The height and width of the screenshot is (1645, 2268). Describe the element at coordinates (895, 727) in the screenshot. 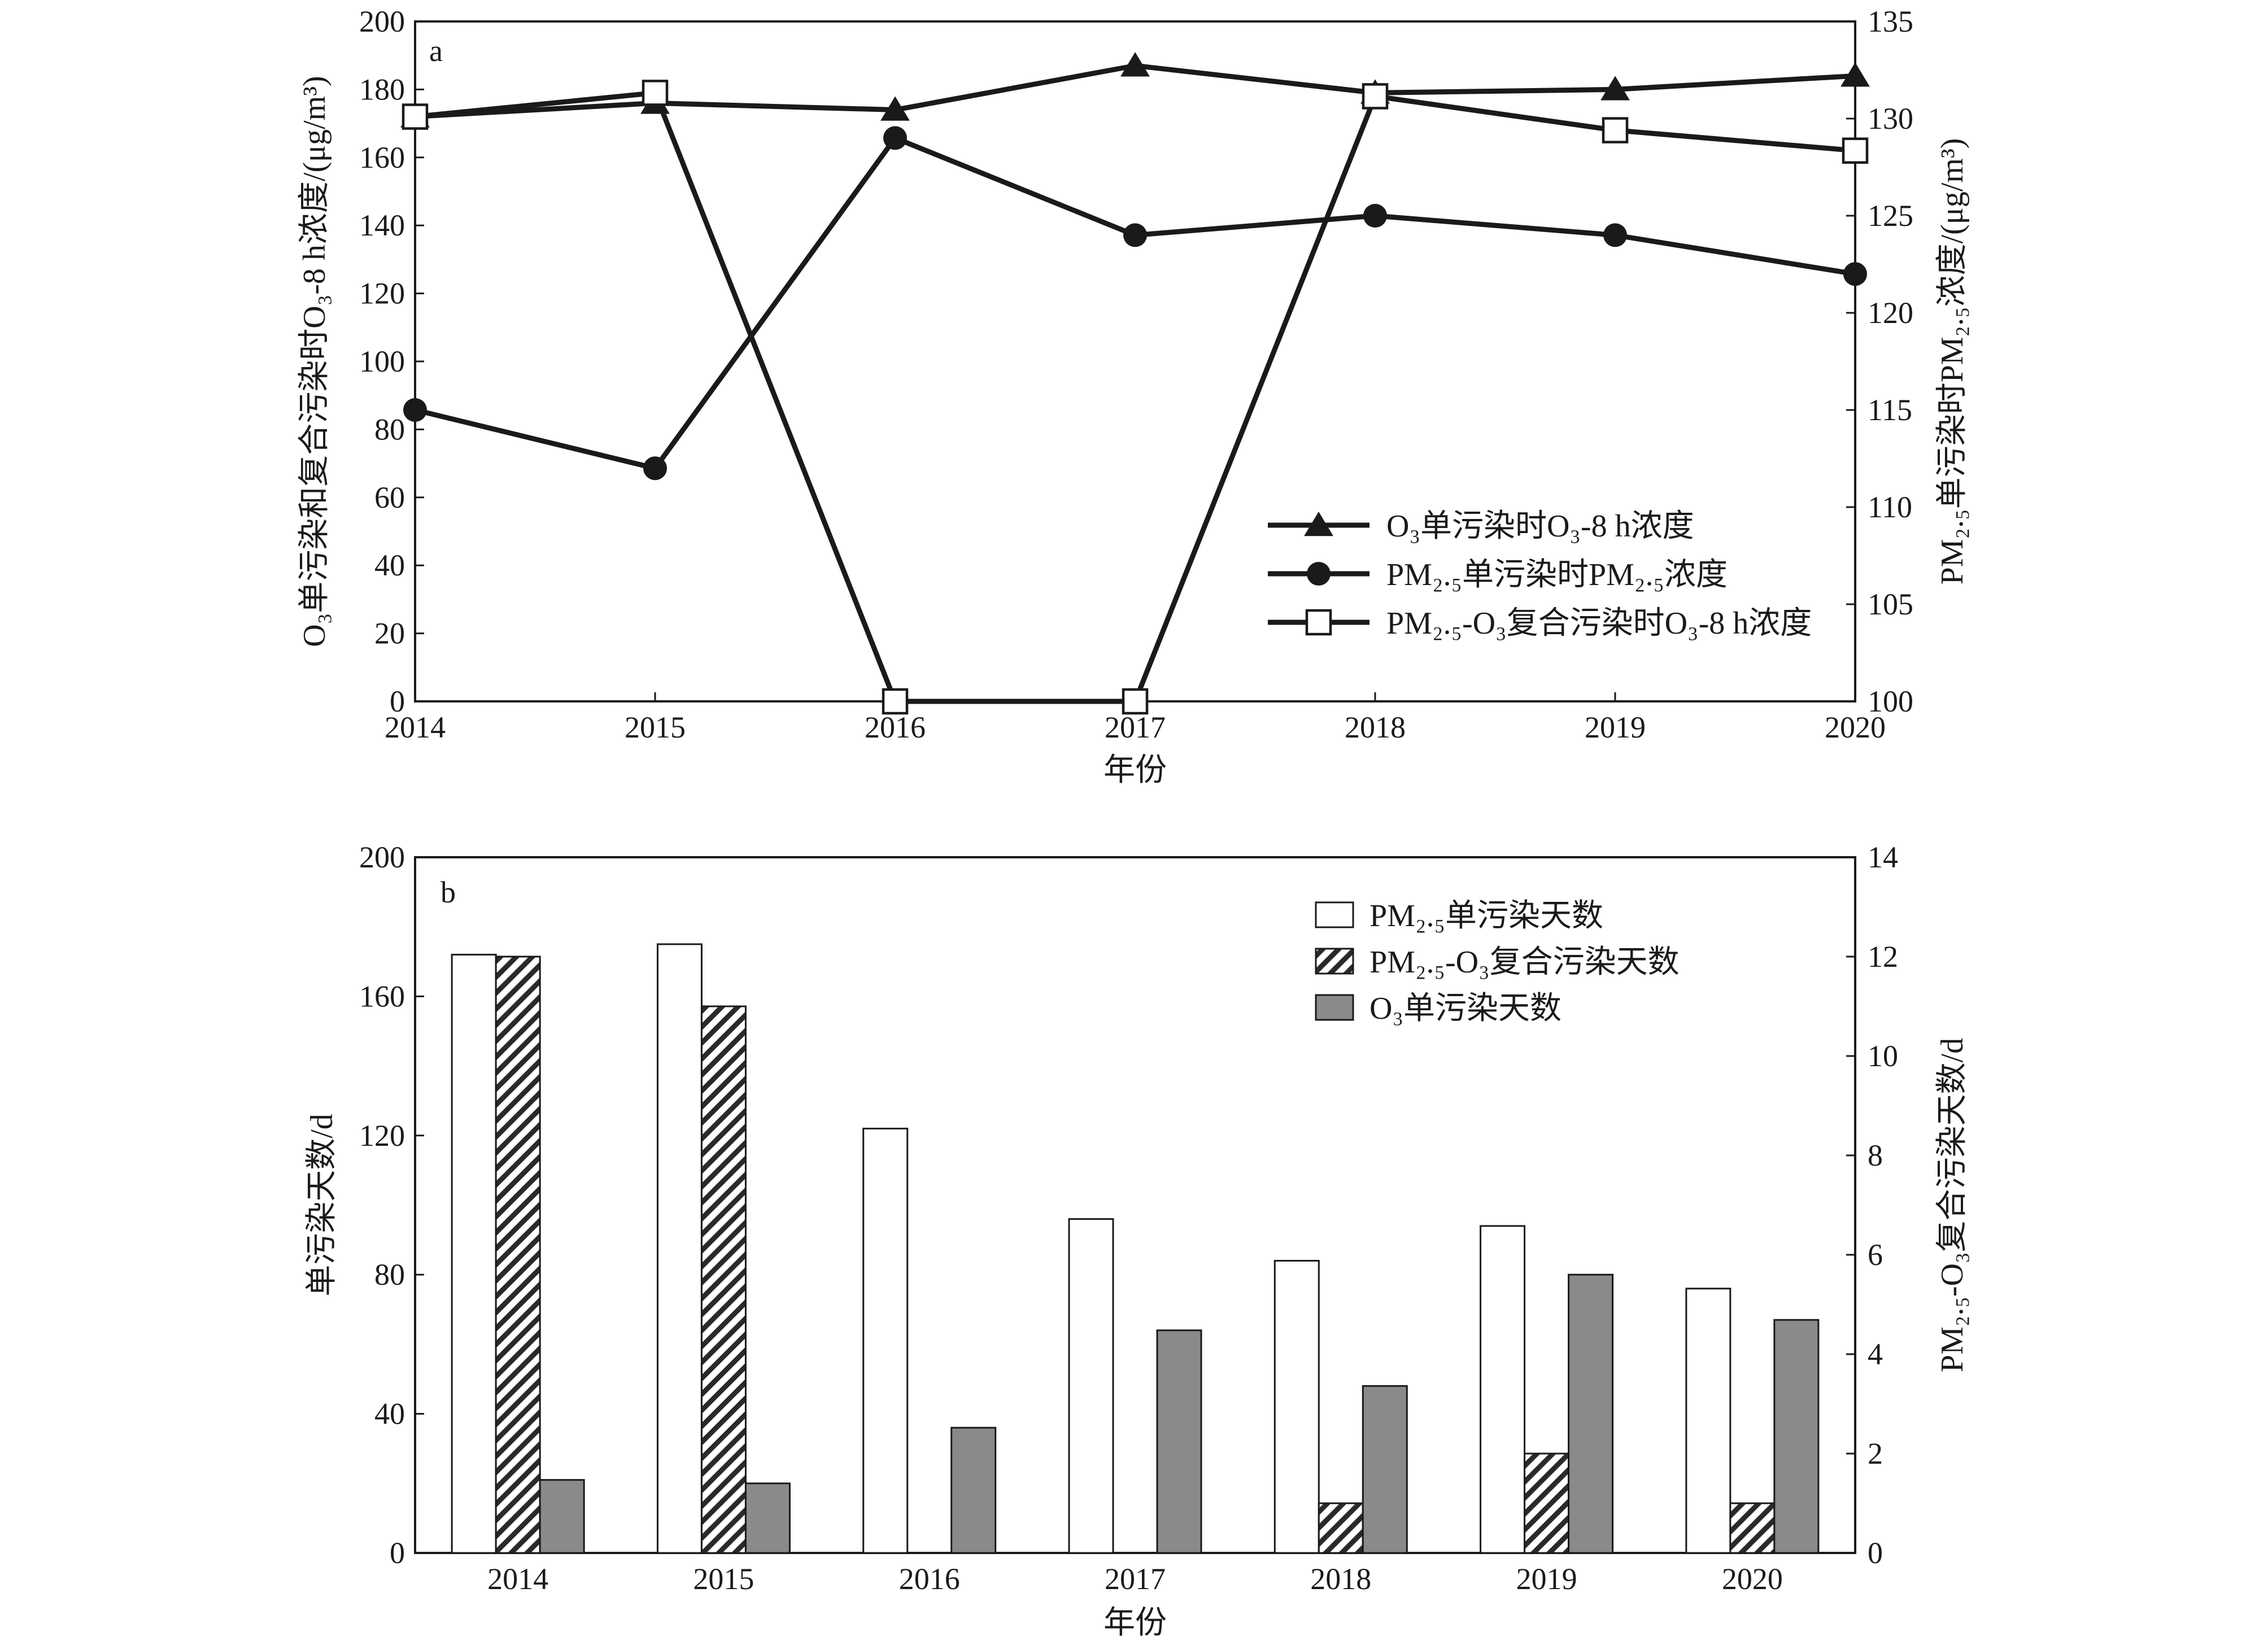

I see `panel-a-x-tick-label: 2016` at that location.